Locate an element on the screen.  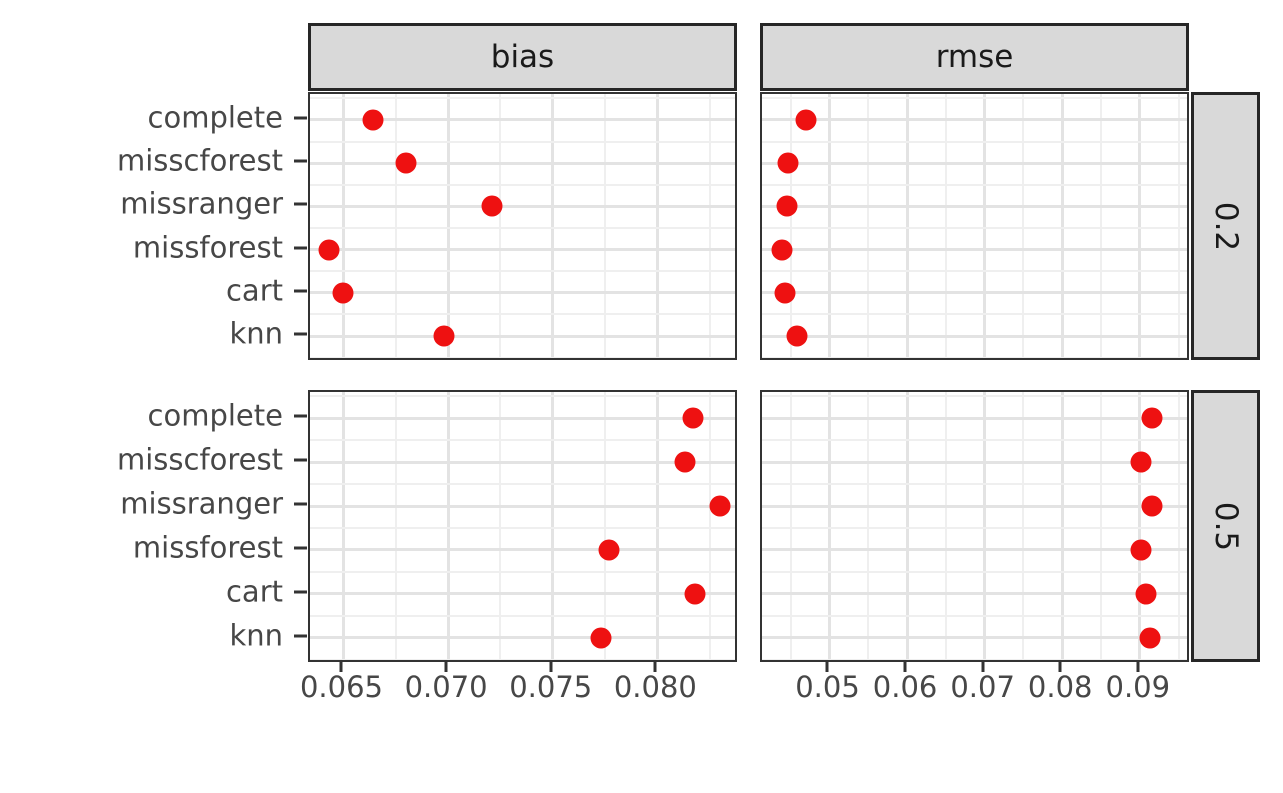
data-point-rmse-0.2-missranger is located at coordinates (787, 206).